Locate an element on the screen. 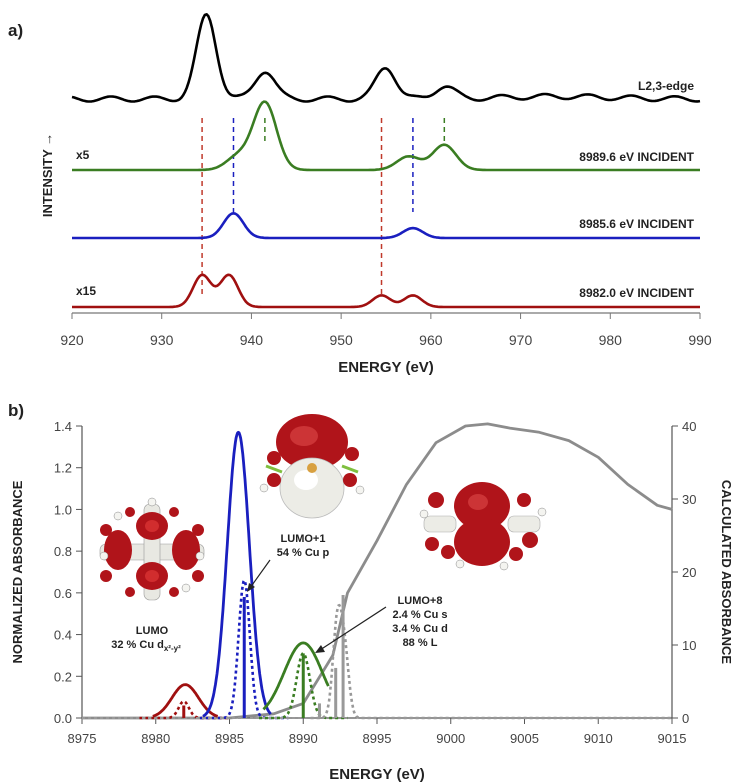  annotation-lumo-plus-1-line-2: 54 % Cu p is located at coordinates (303, 553).